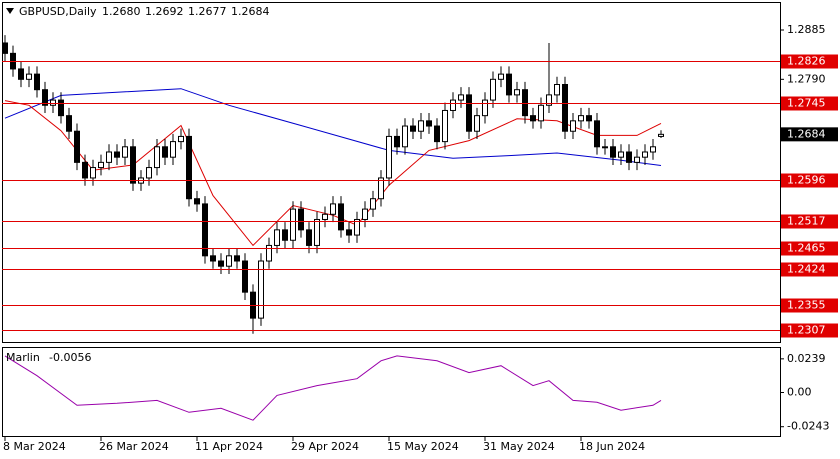  I want to click on x-tick-label: 26 Mar 2024, so click(134, 446).